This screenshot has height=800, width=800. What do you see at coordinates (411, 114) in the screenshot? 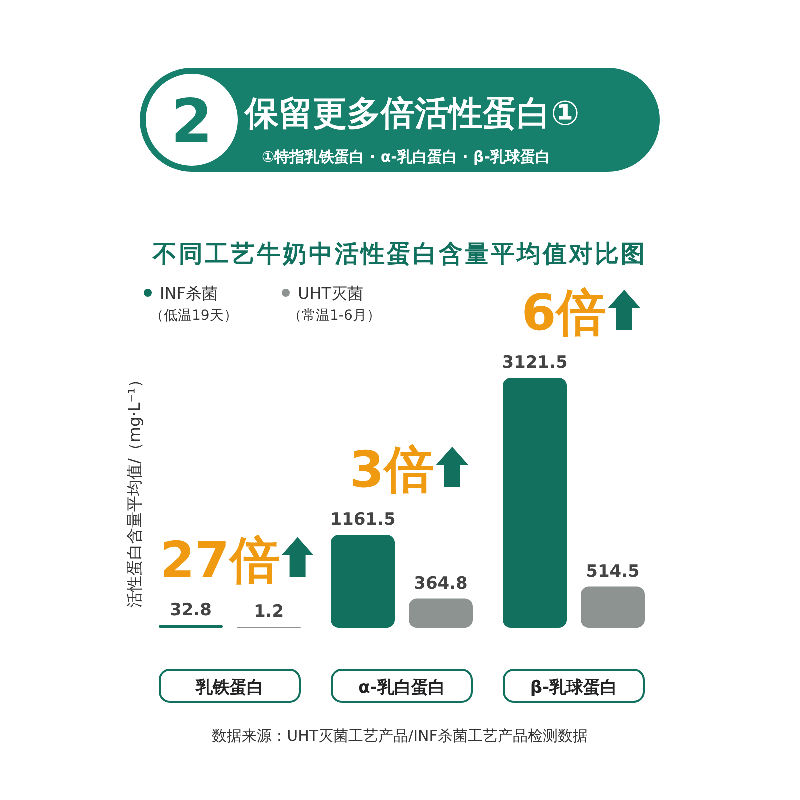
I see `text: 保留更多倍活性蛋白①` at bounding box center [411, 114].